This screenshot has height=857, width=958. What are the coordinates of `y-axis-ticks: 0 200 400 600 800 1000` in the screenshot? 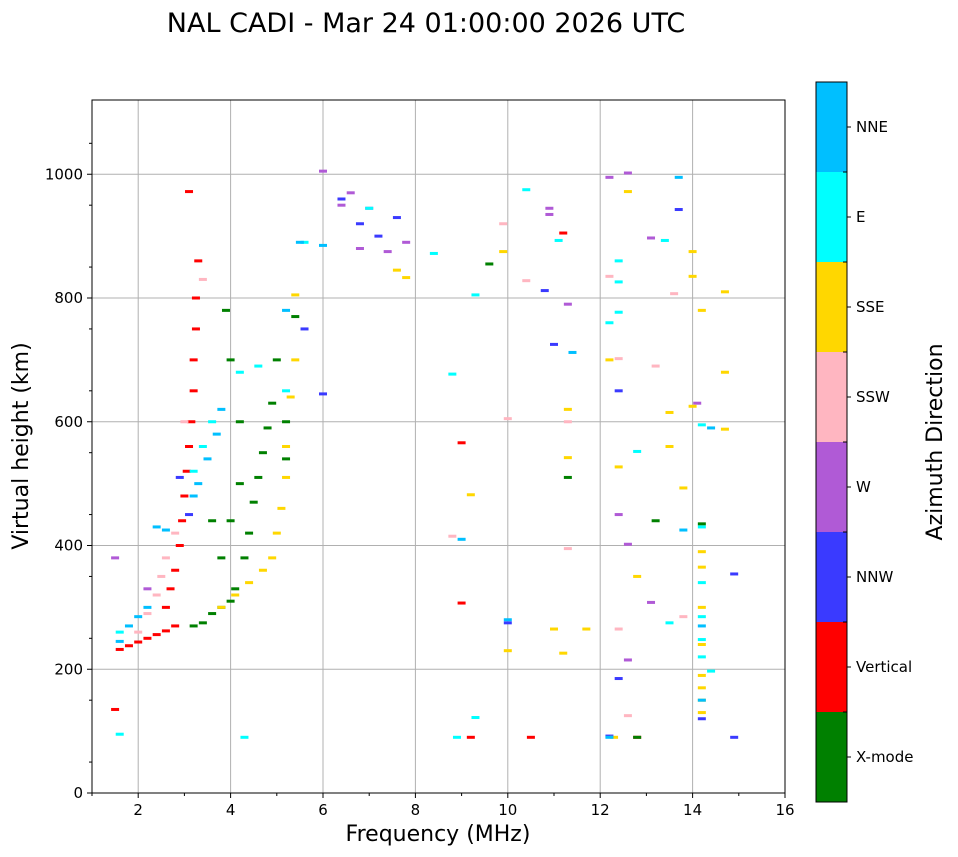 It's located at (68, 472).